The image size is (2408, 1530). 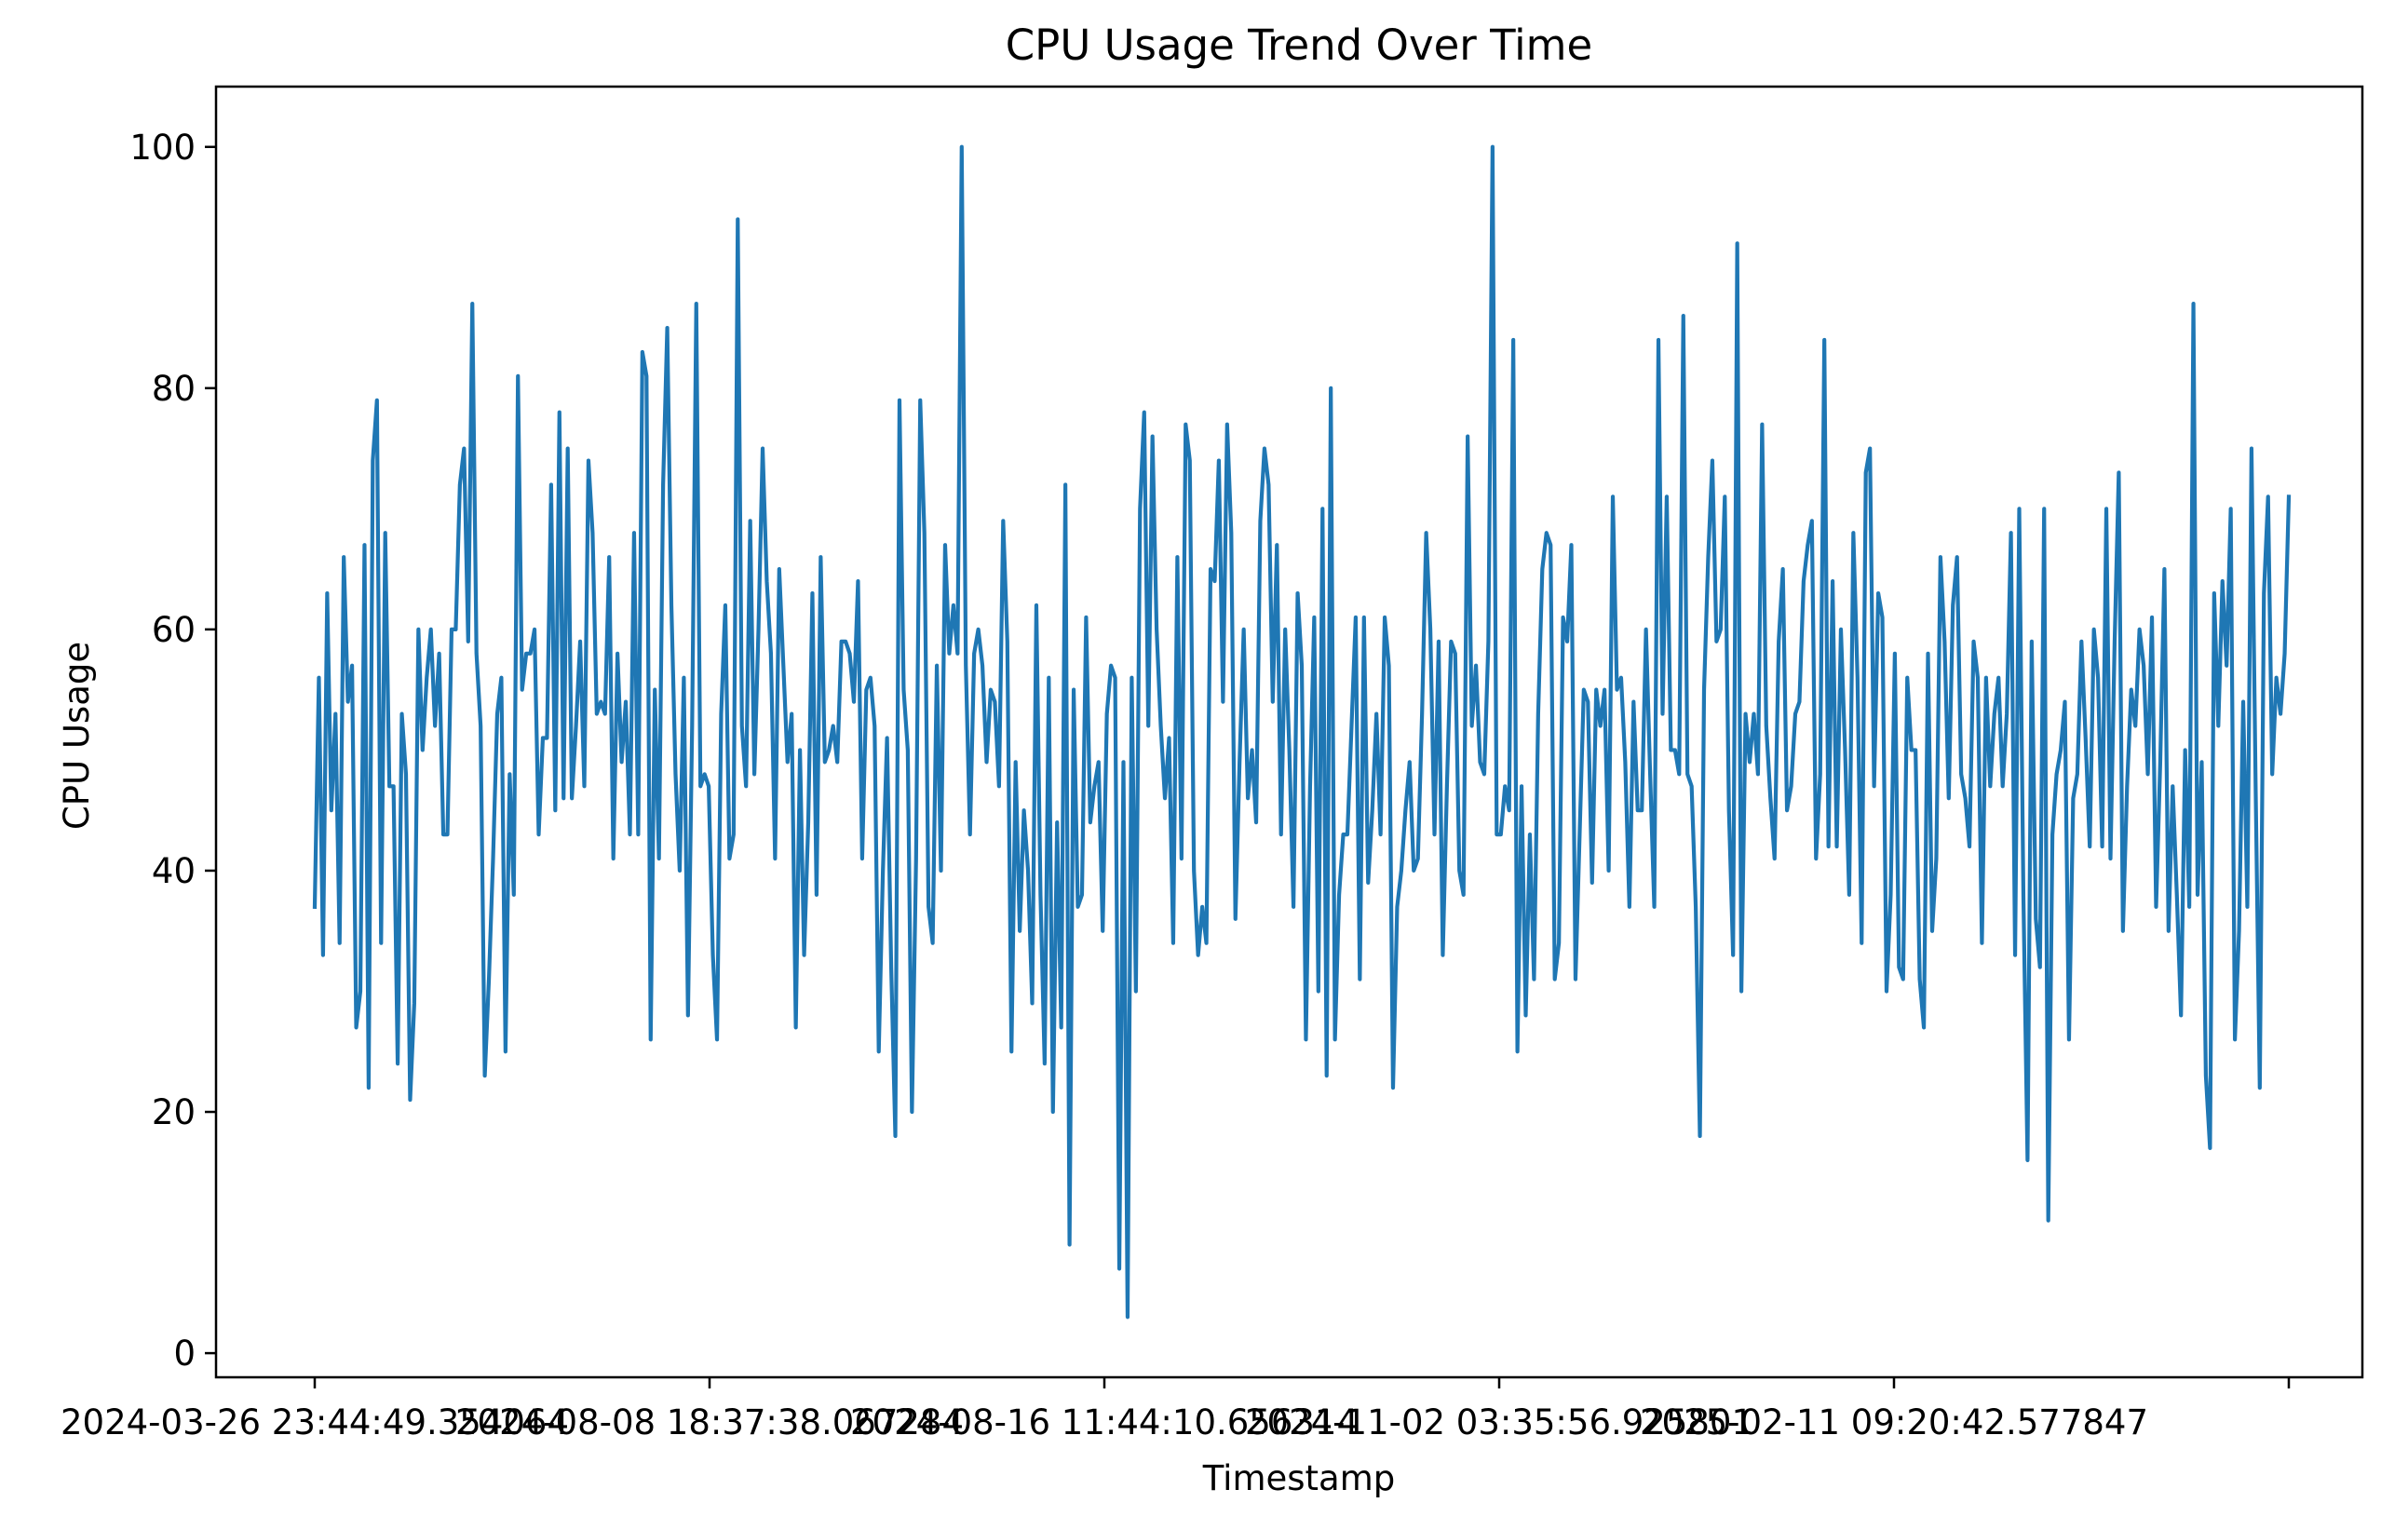 I want to click on y-tick-label: 80, so click(x=174, y=389).